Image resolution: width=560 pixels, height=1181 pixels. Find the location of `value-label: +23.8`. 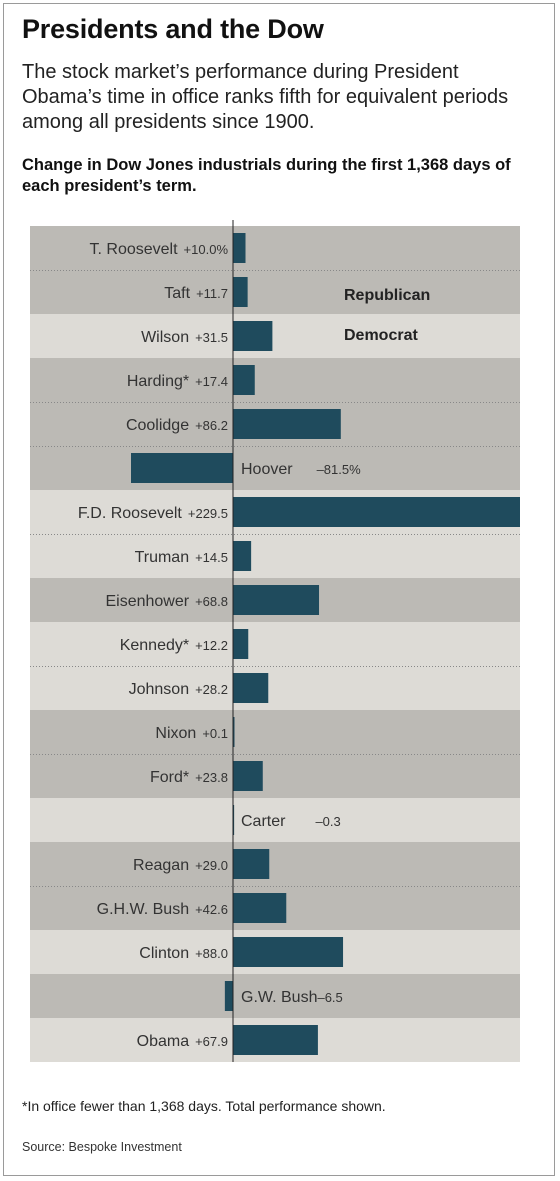

value-label: +23.8 is located at coordinates (211, 777).